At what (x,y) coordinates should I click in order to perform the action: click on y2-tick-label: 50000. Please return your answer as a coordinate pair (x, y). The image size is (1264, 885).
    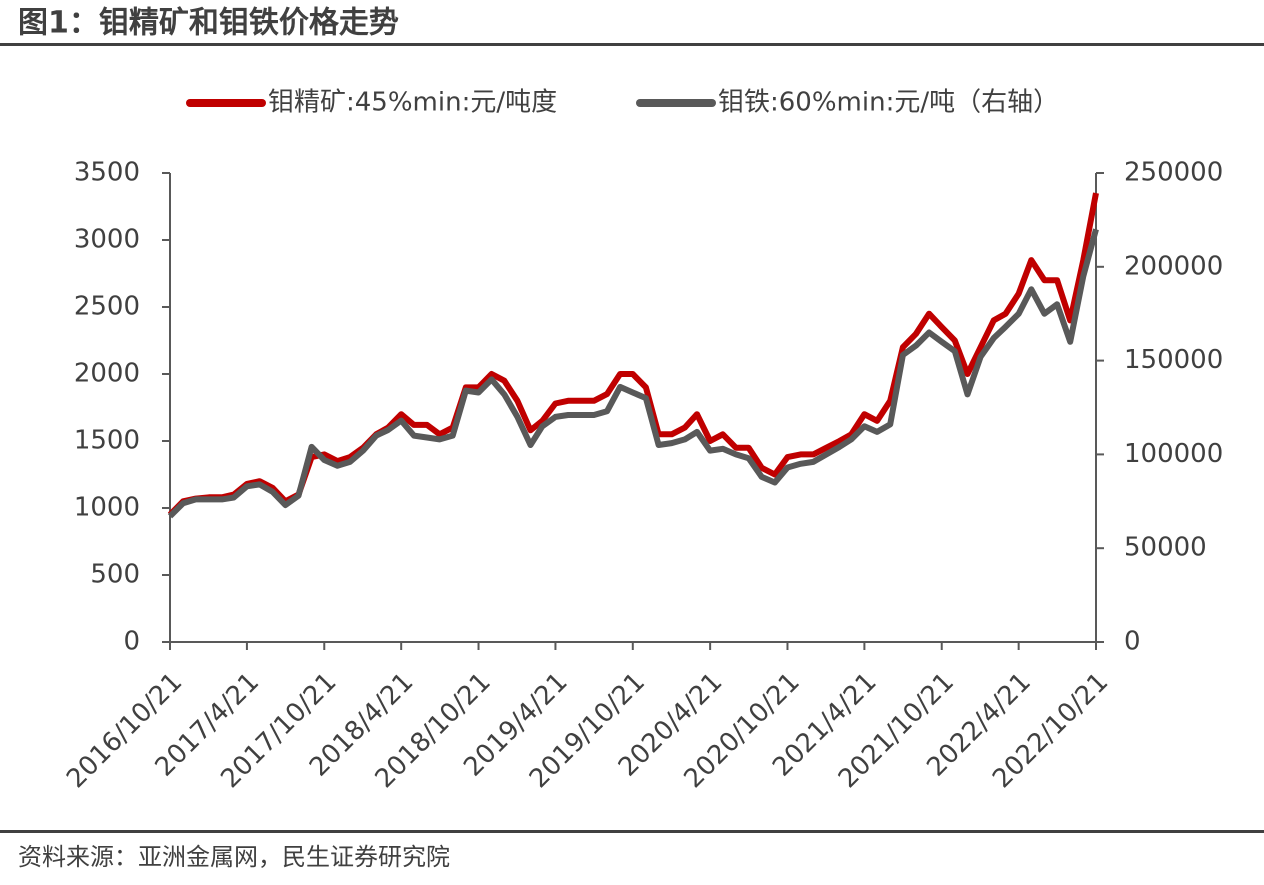
    Looking at the image, I should click on (1165, 548).